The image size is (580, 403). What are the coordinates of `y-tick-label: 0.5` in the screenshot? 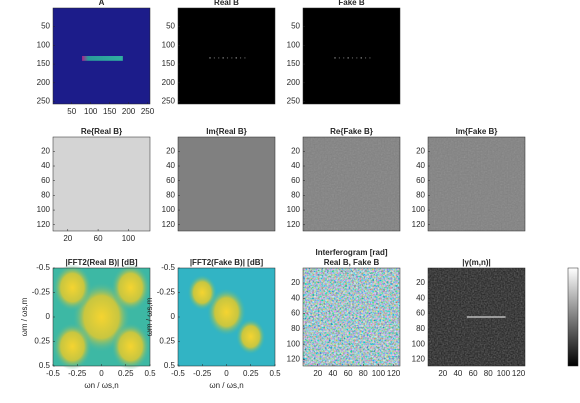 It's located at (170, 365).